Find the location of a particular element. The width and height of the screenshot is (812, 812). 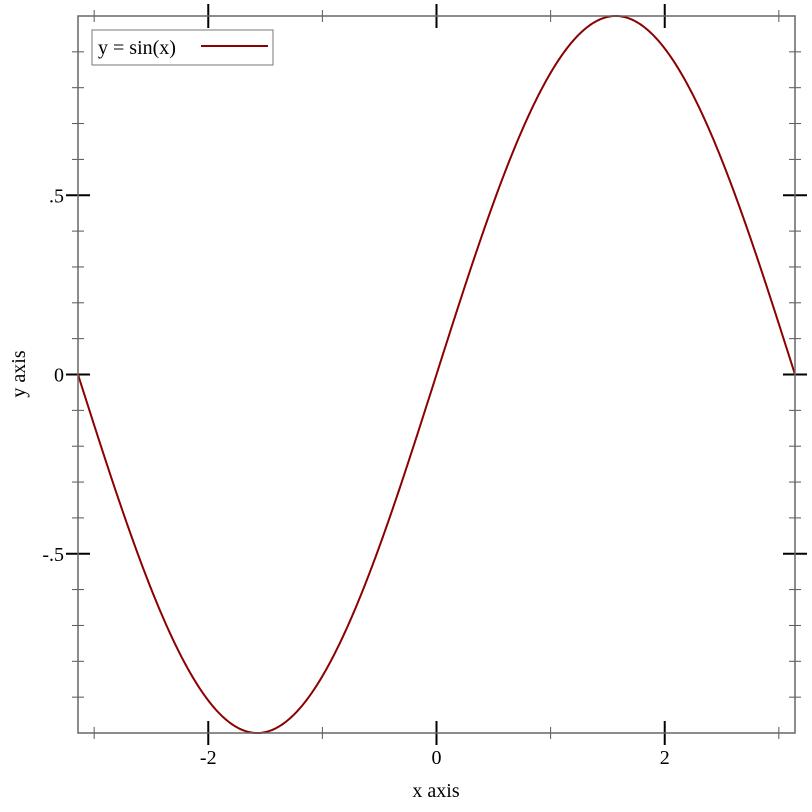

y-tick-label: 0 is located at coordinates (59, 376).